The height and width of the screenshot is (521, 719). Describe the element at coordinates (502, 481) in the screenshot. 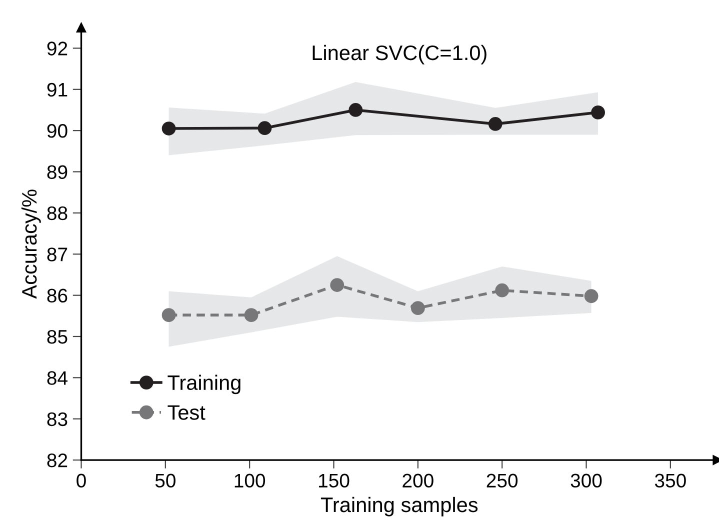

I see `x-tick-label: 250` at that location.